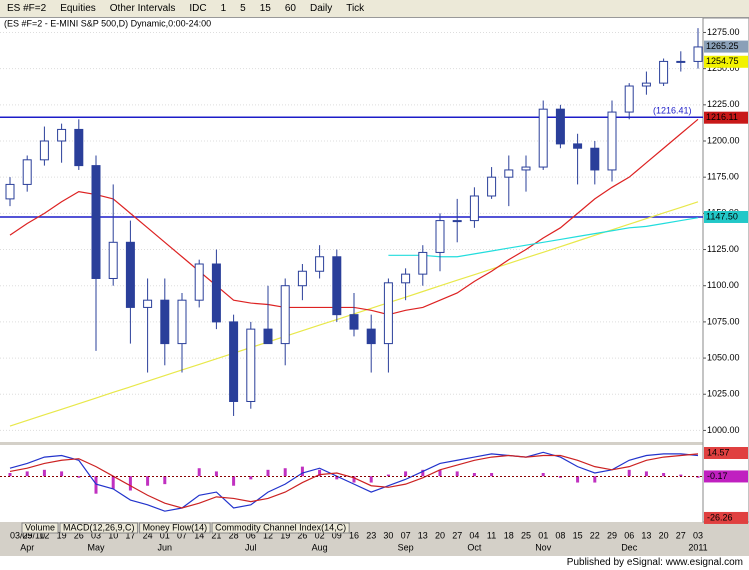  What do you see at coordinates (474, 547) in the screenshot?
I see `x-month-label: Oct` at bounding box center [474, 547].